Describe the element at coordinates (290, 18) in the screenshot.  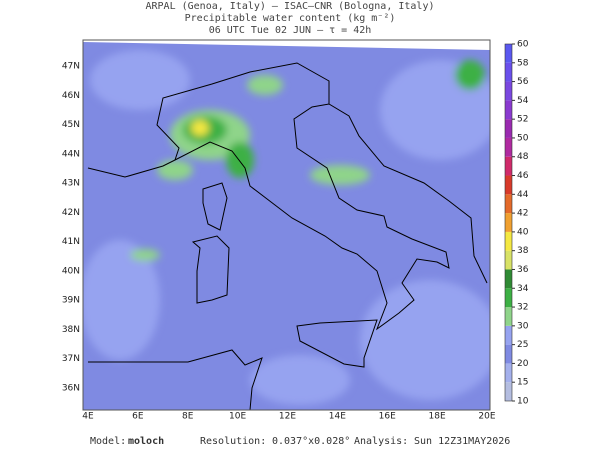
I see `title-line: Precipitable water content (kg m⁻²)` at that location.